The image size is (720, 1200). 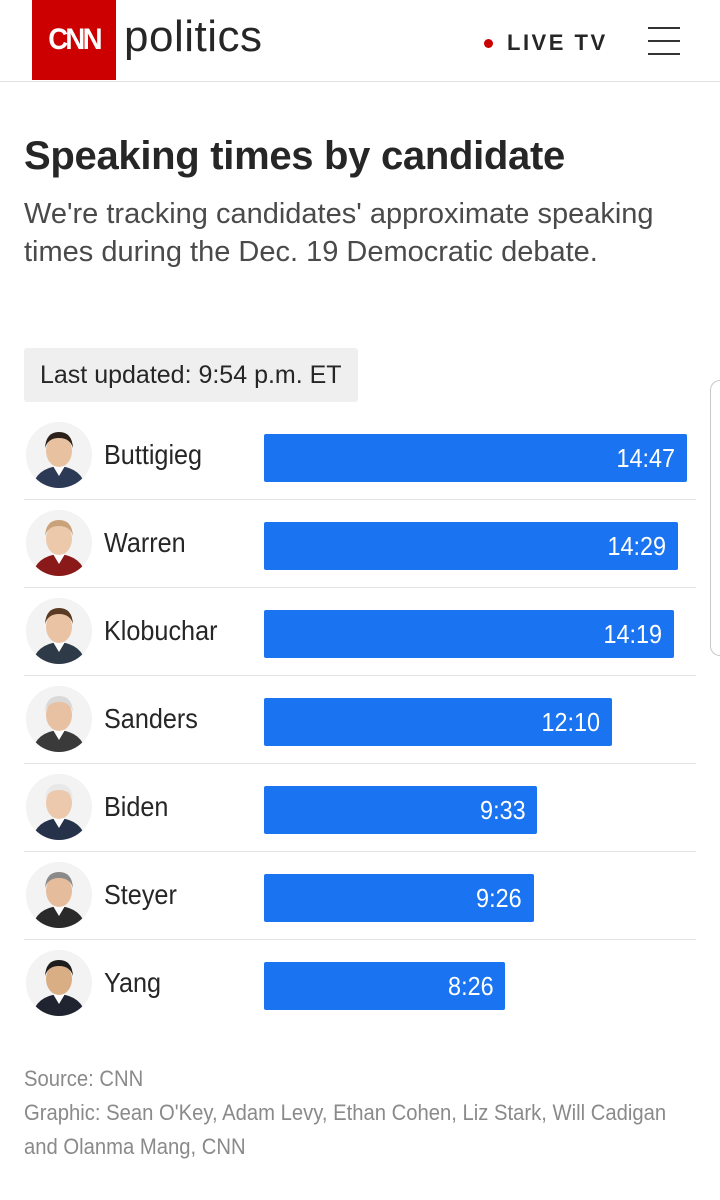 I want to click on candidate-name: Warren, so click(x=145, y=542).